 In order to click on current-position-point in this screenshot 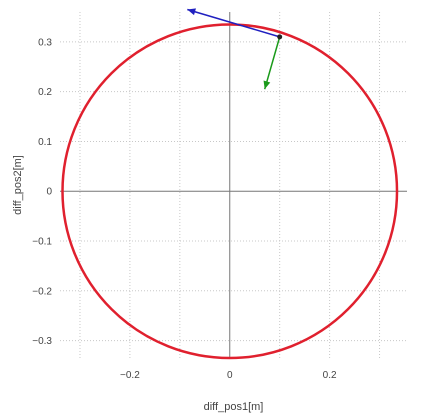, I will do `click(280, 37)`.